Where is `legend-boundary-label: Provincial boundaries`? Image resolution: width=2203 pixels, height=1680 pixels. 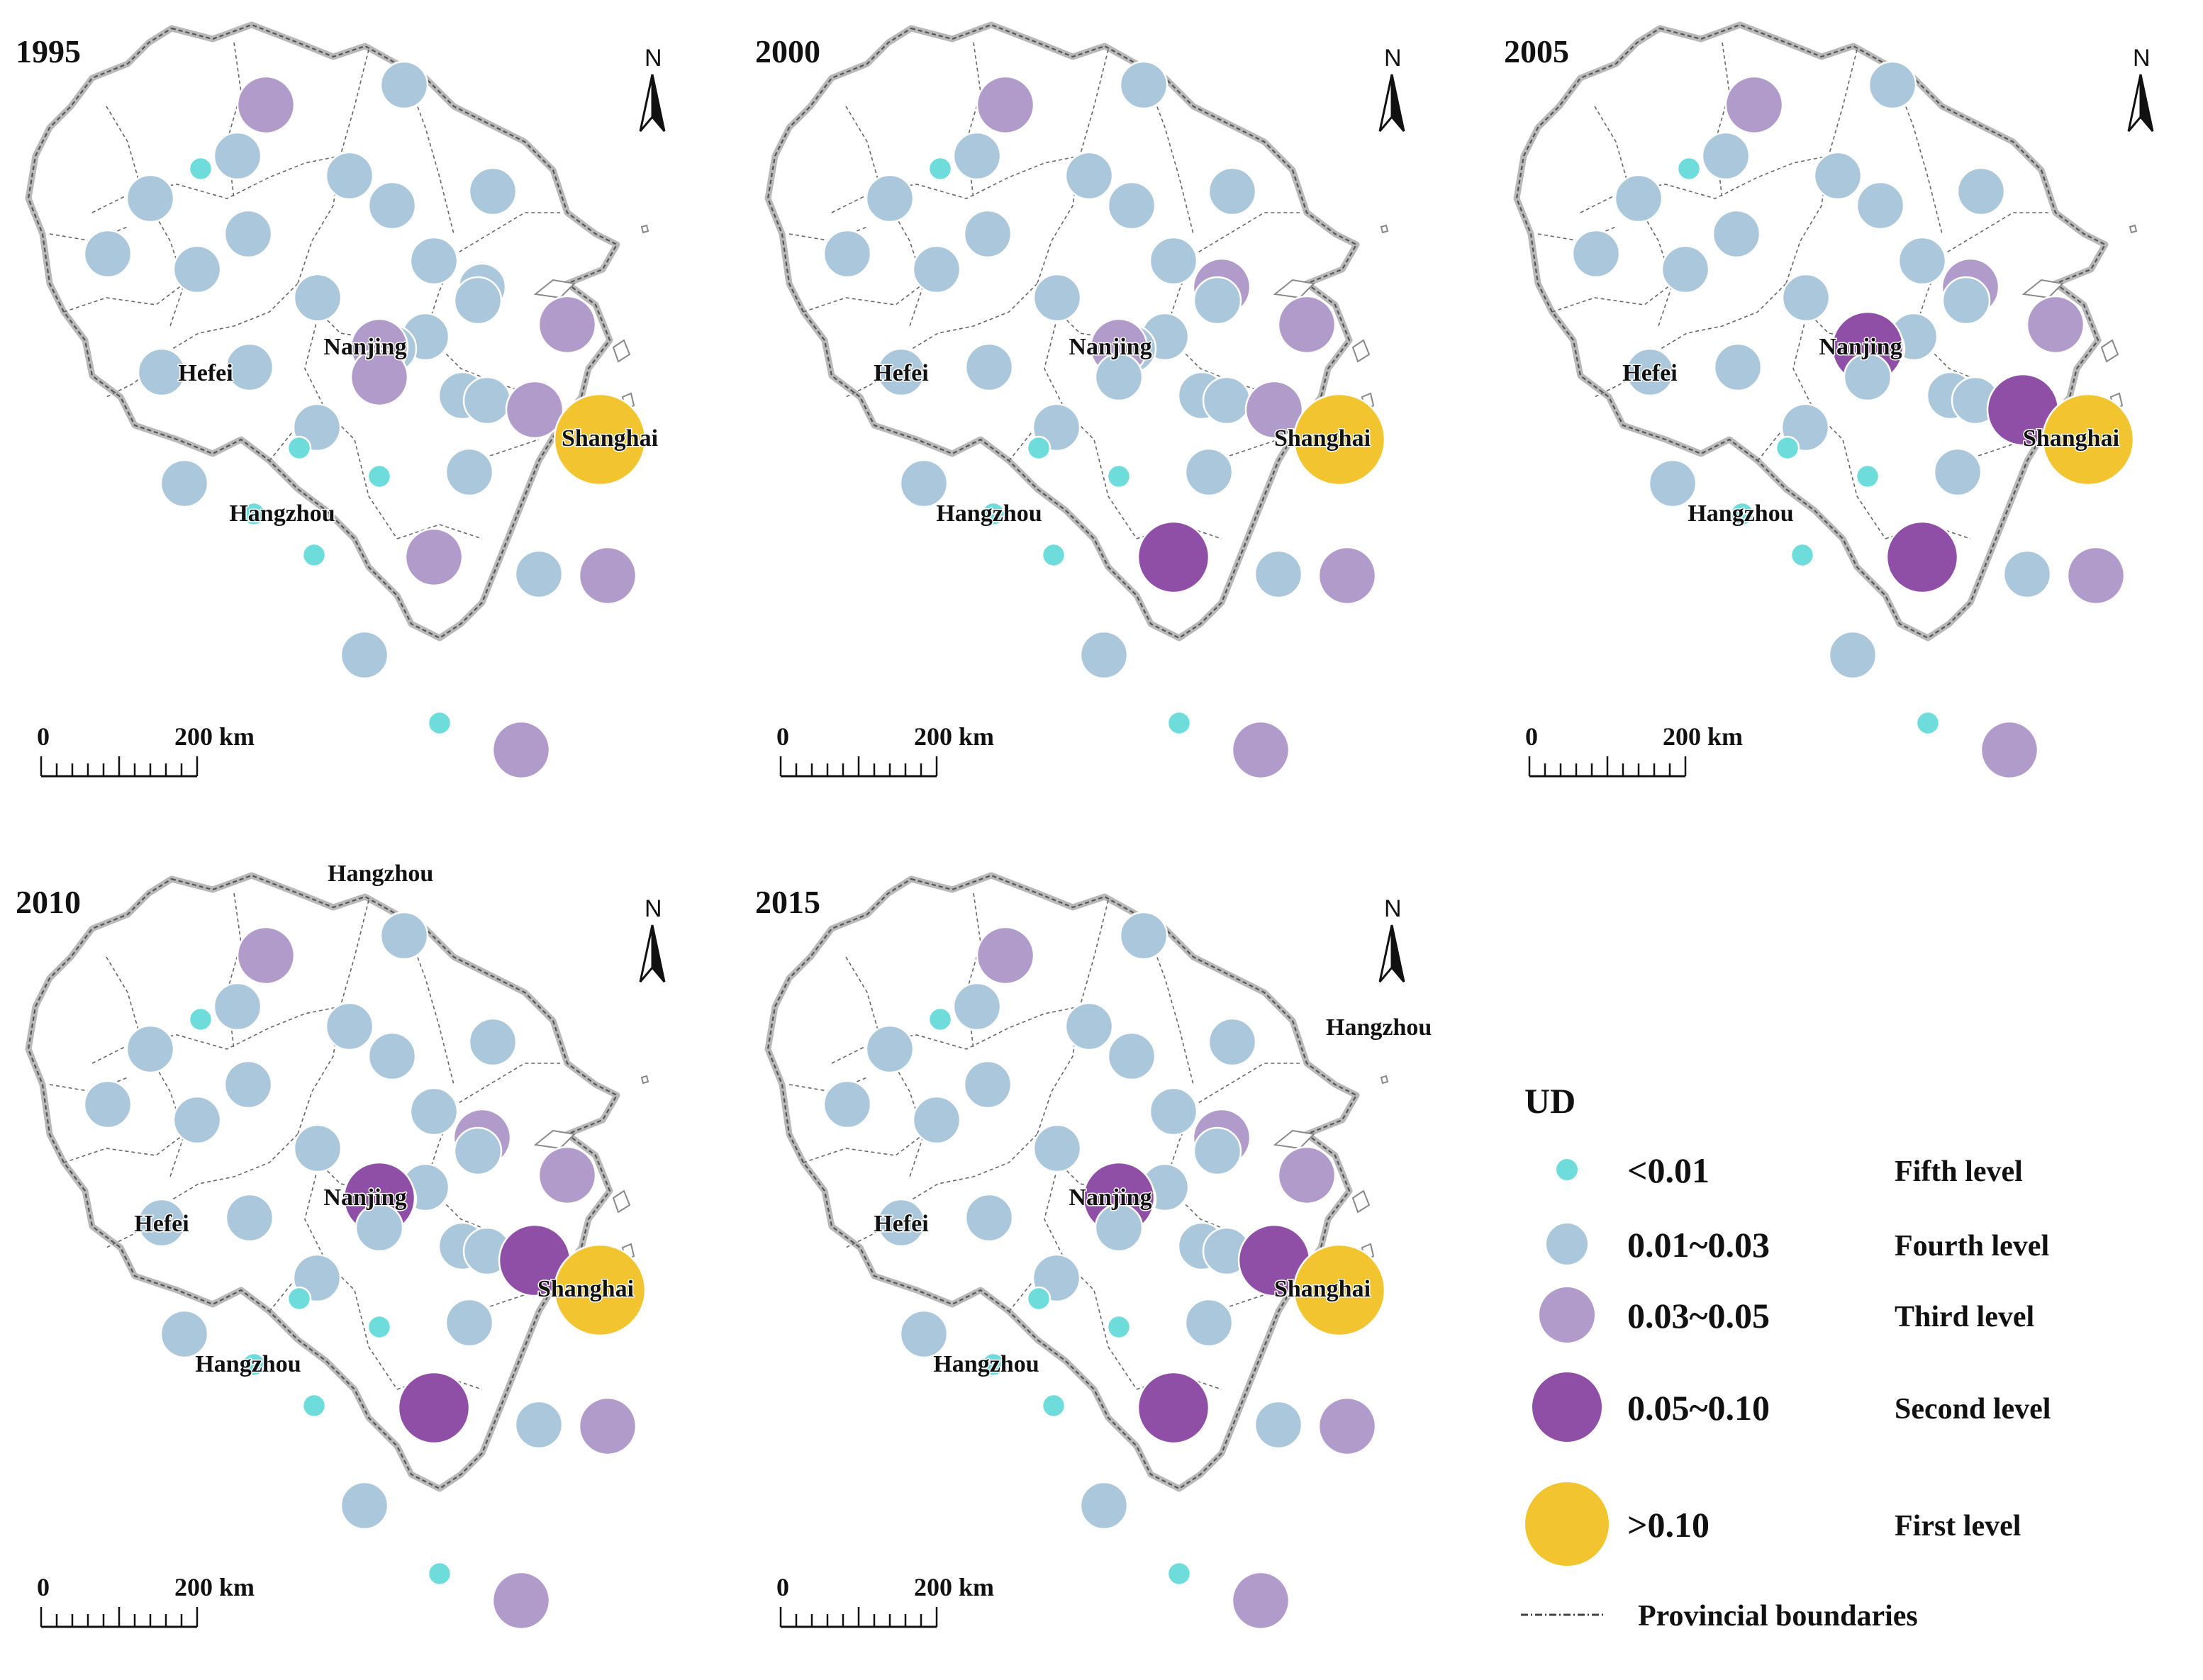
legend-boundary-label: Provincial boundaries is located at coordinates (1778, 1617).